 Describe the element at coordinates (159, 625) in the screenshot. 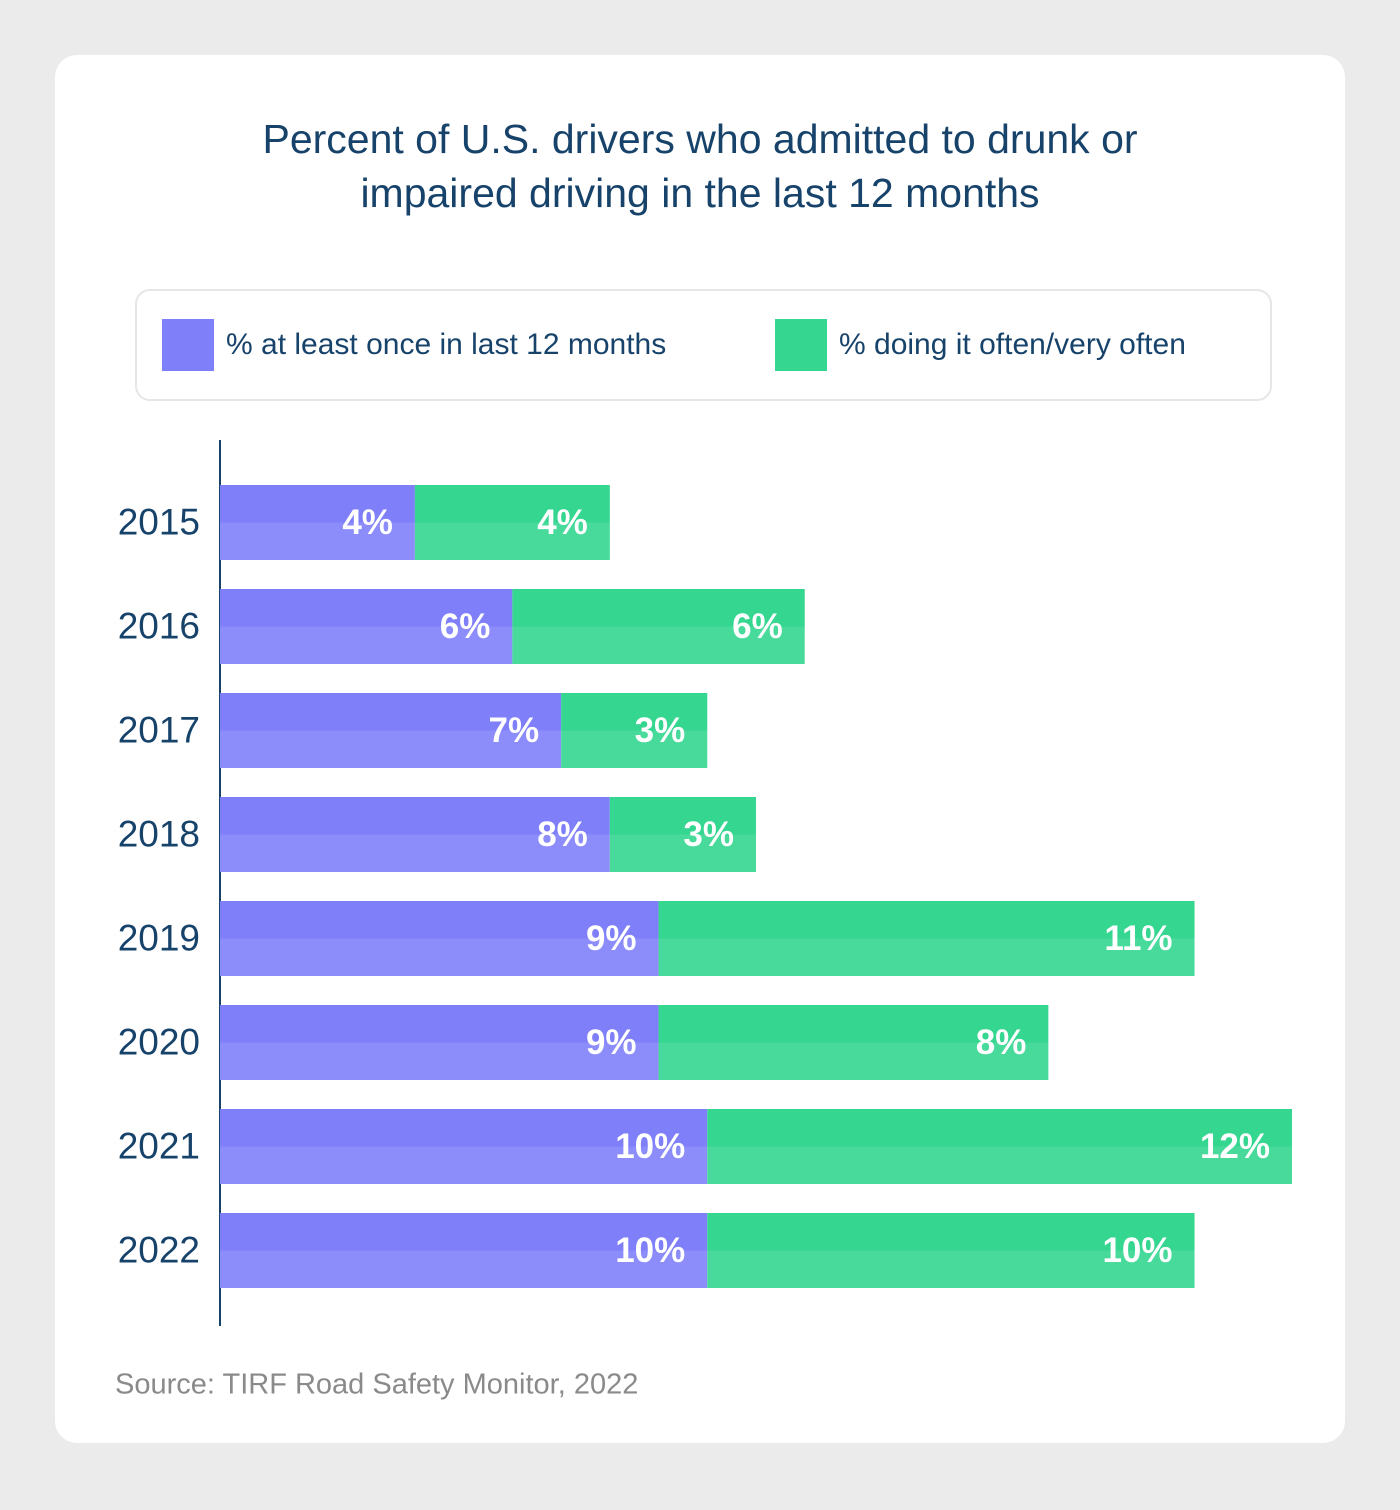

I see `y-tick-label: 2016` at that location.